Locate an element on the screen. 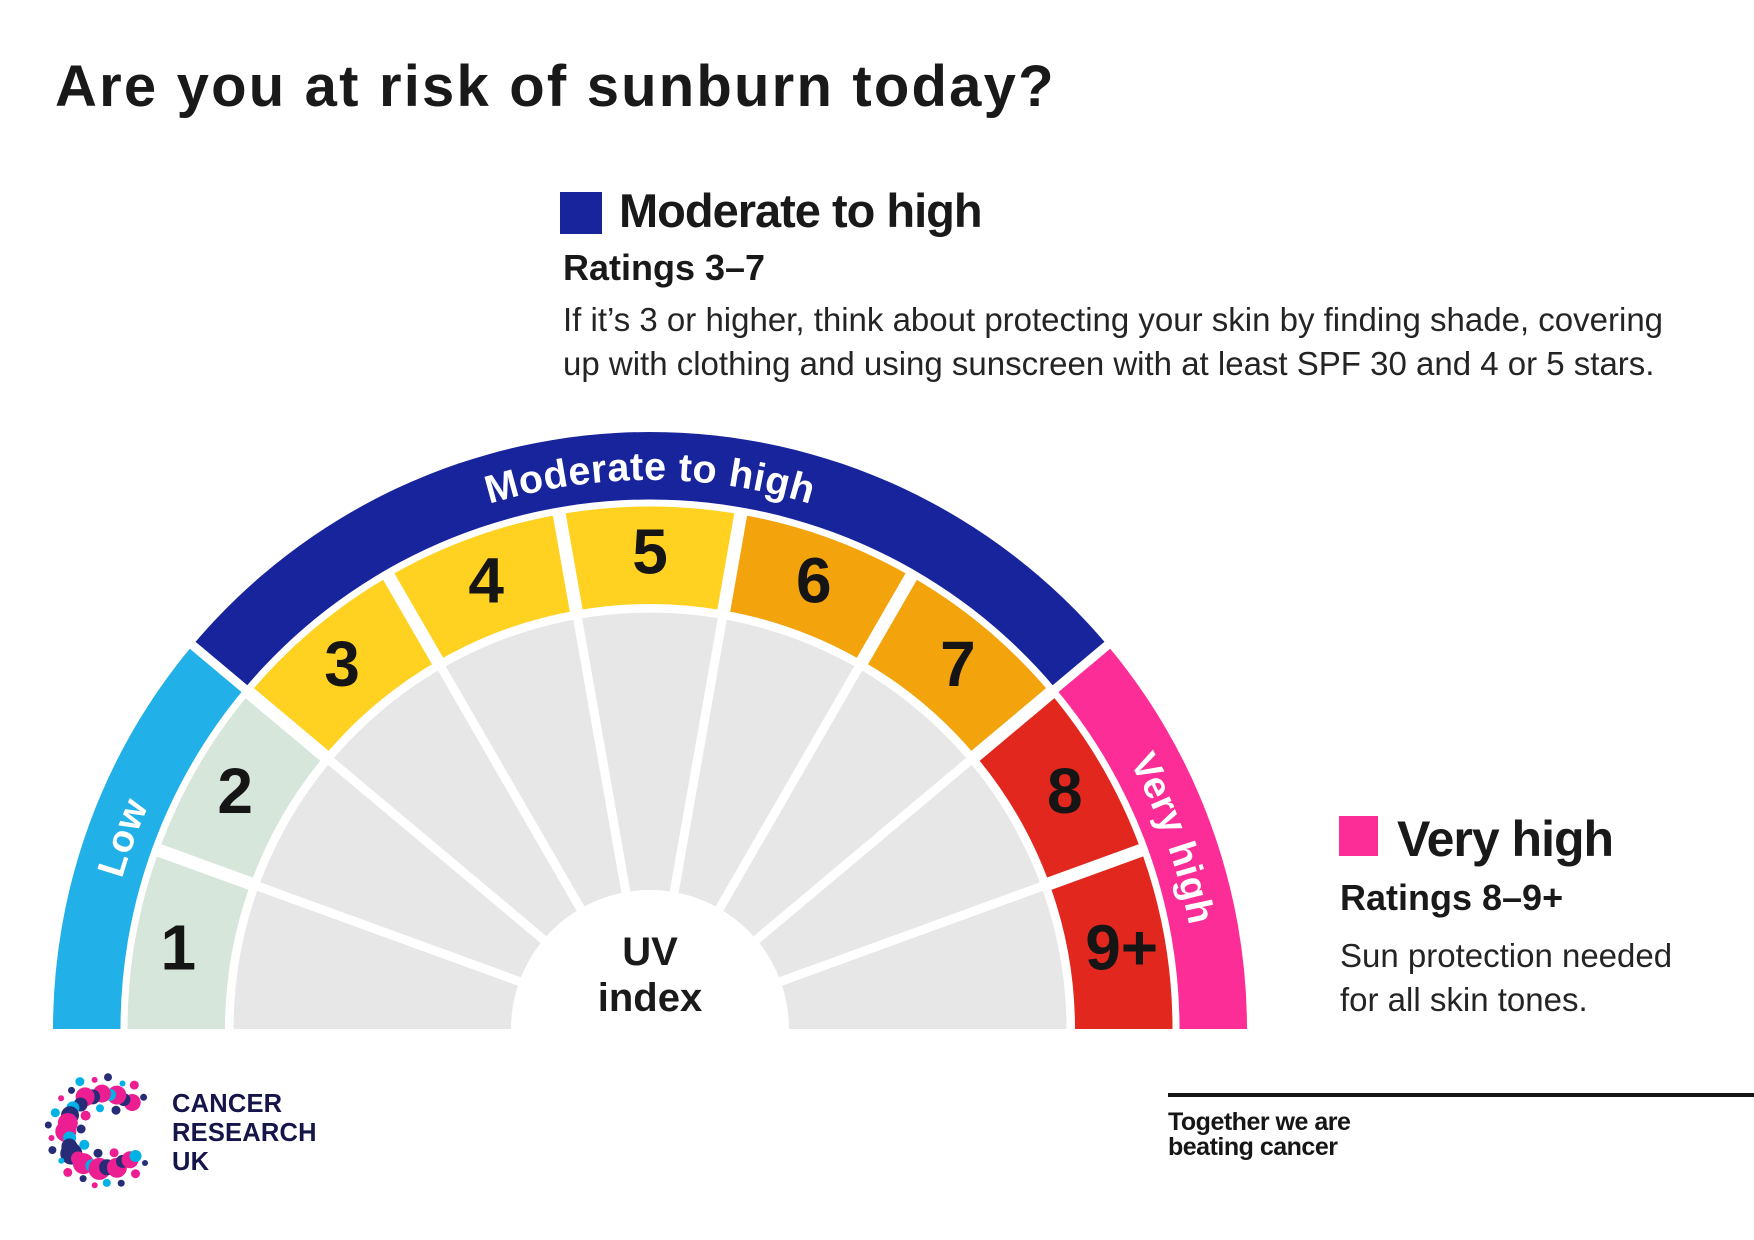  svg-text: 4 is located at coordinates (486, 581).